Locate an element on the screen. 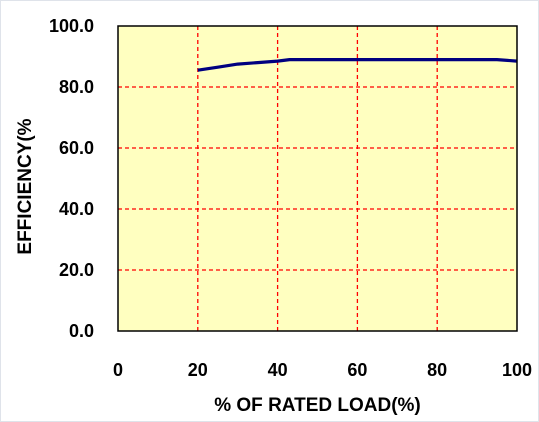 This screenshot has height=422, width=539. x-tick-label: 0 is located at coordinates (118, 370).